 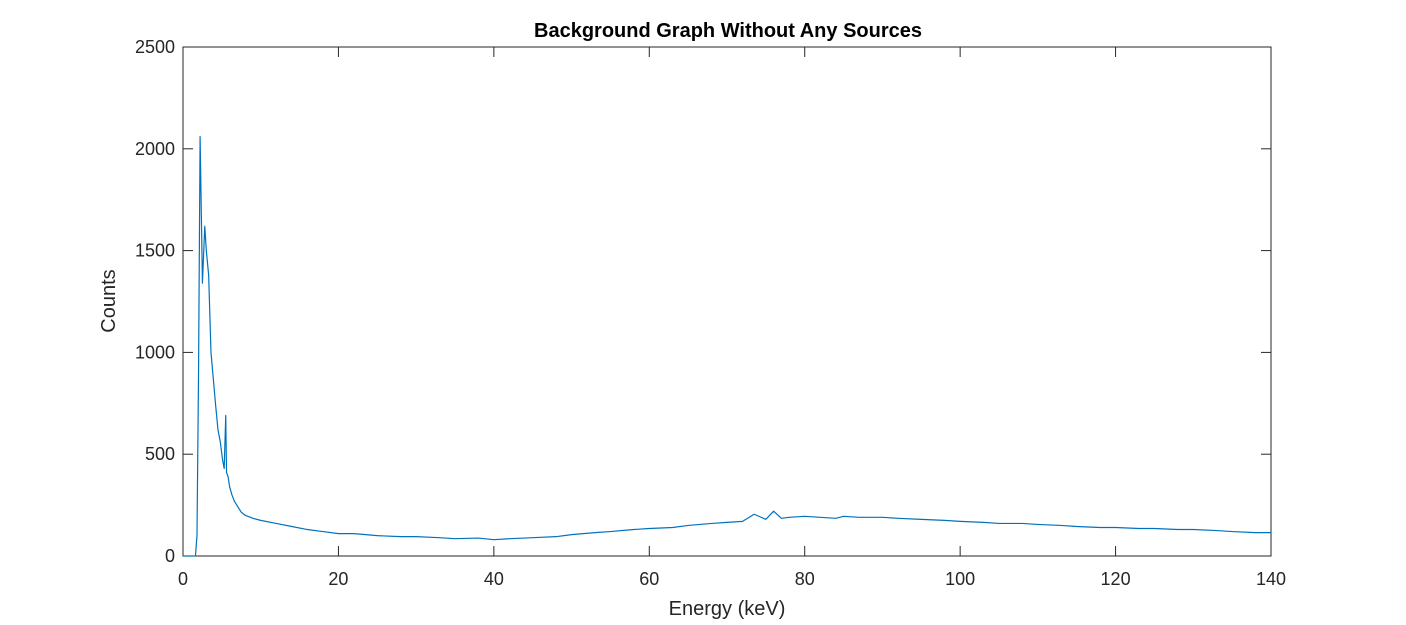 What do you see at coordinates (960, 579) in the screenshot?
I see `x-tick-label: 100` at bounding box center [960, 579].